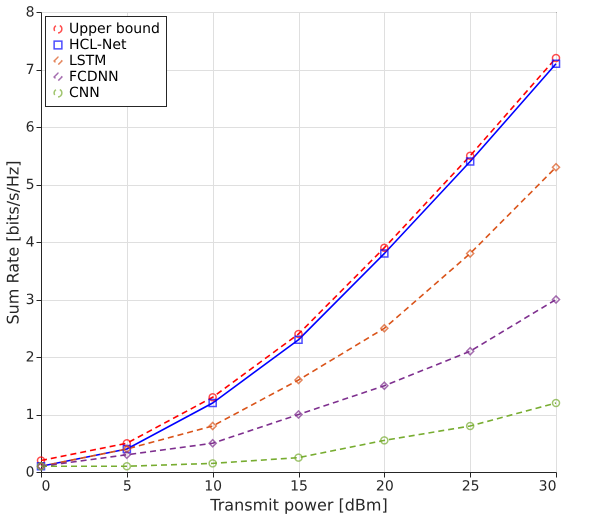 This screenshot has height=525, width=590. Describe the element at coordinates (30, 472) in the screenshot. I see `y-tick-label: 0` at that location.